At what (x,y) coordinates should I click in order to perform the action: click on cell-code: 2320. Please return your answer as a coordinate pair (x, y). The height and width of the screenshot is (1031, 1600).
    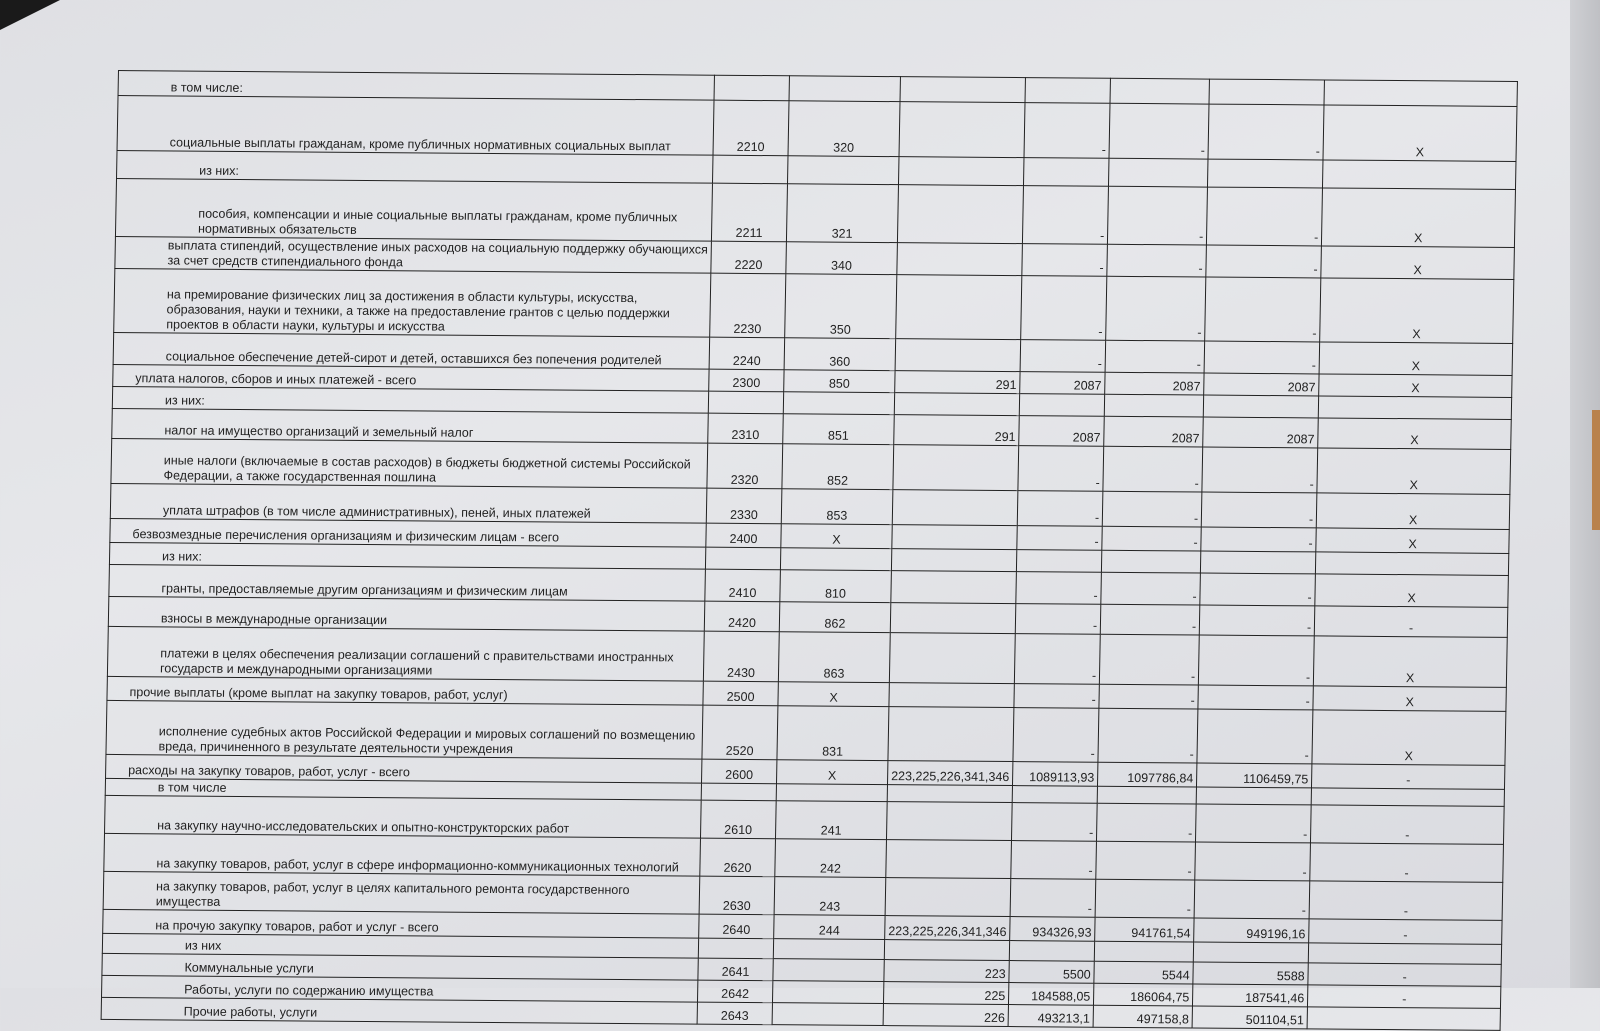
    Looking at the image, I should click on (744, 466).